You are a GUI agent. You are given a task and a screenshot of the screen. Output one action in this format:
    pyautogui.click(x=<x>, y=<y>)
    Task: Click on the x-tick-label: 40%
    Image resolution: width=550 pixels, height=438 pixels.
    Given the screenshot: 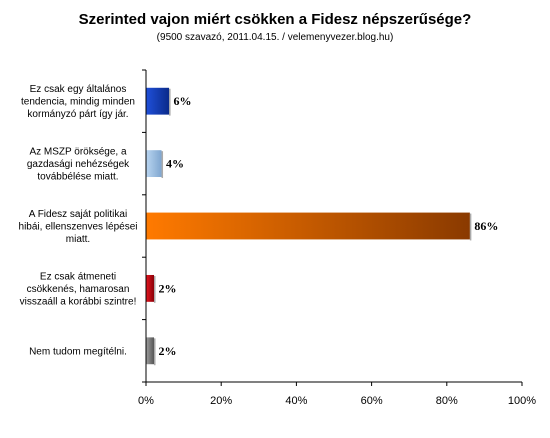 What is the action you would take?
    pyautogui.click(x=296, y=401)
    